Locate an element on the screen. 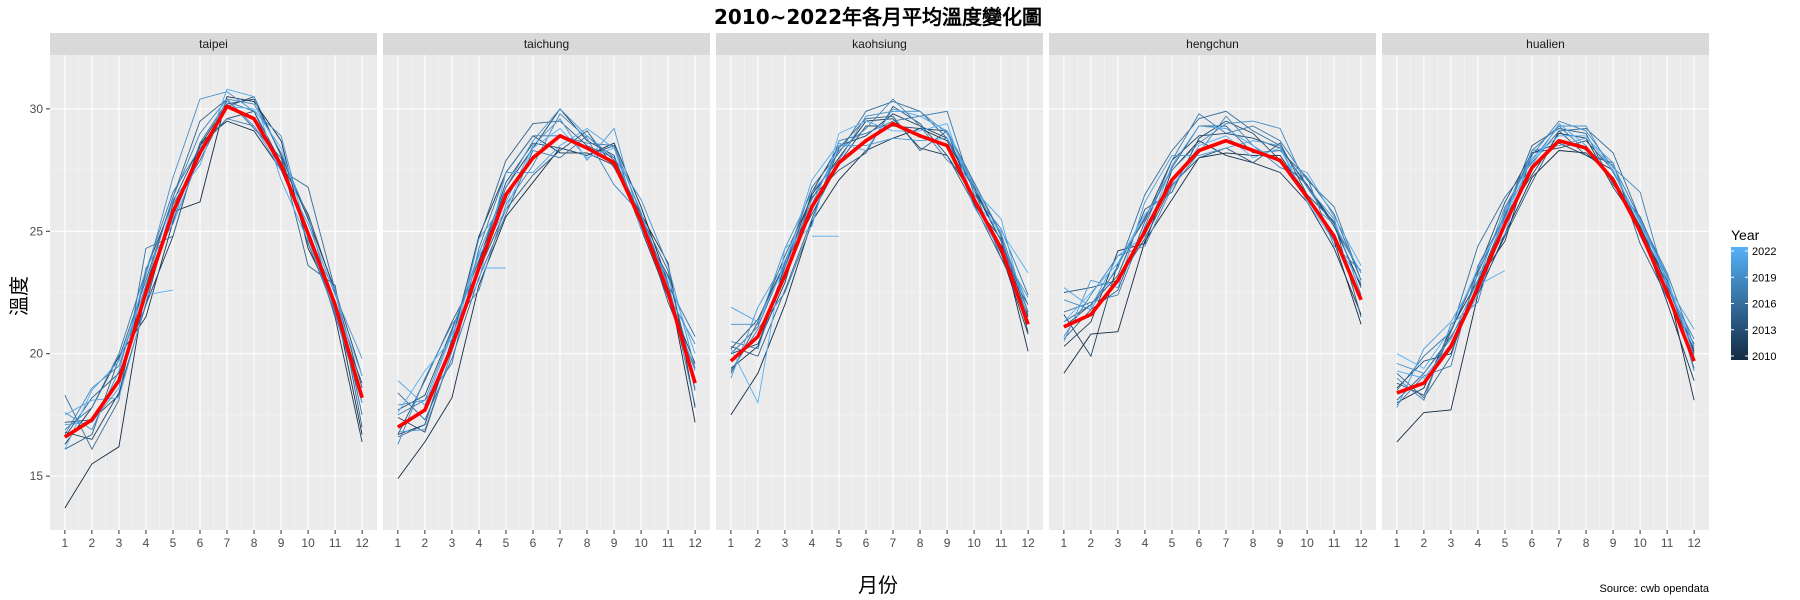  facet-label: taichung is located at coordinates (546, 44).